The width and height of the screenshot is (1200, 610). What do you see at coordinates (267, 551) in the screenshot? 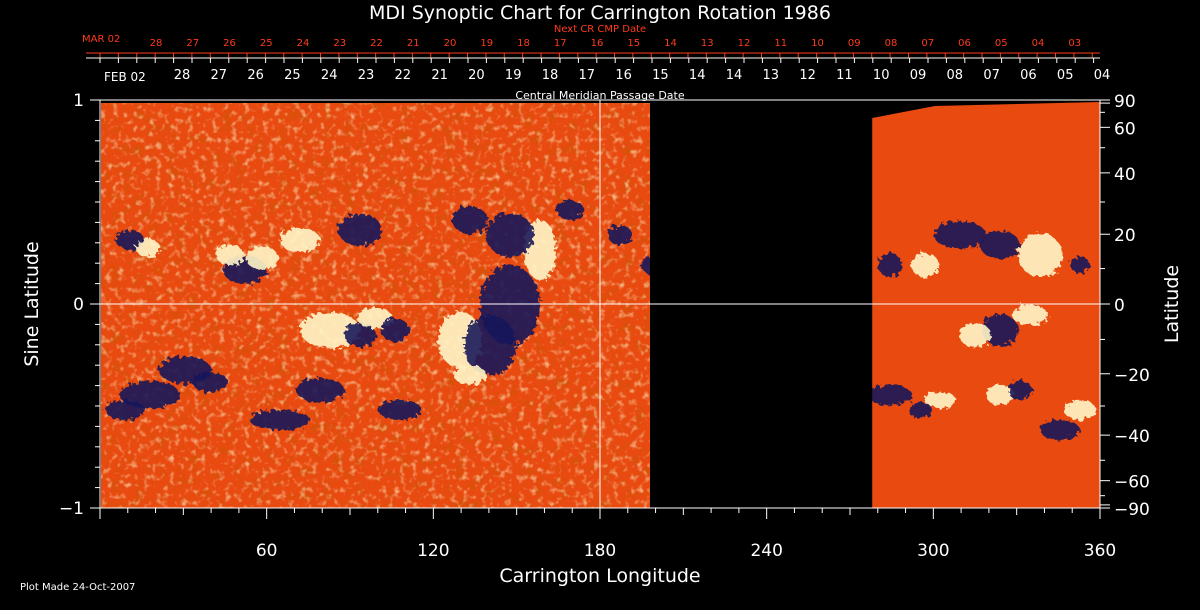
I see `x-tick-label: 60` at bounding box center [267, 551].